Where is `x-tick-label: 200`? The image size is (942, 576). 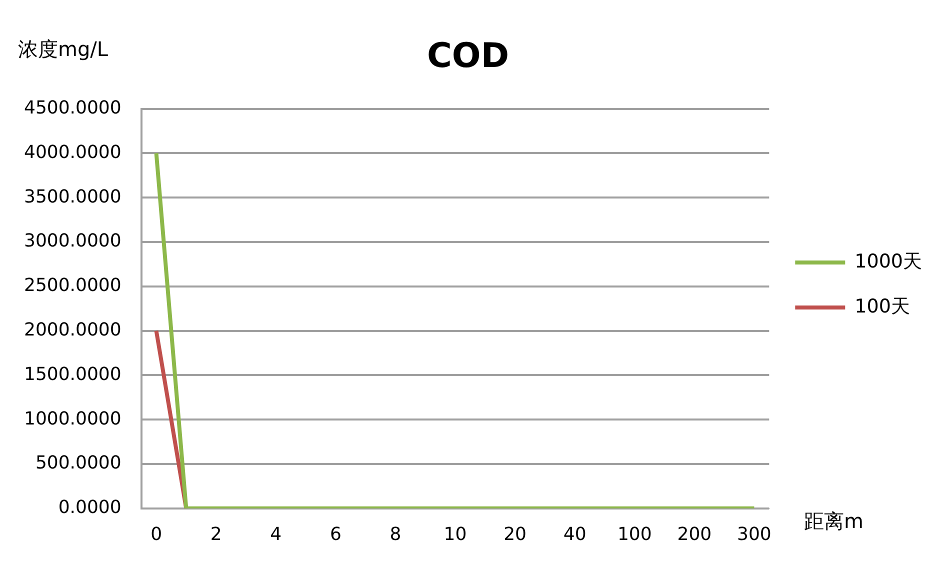
x-tick-label: 200 is located at coordinates (694, 534).